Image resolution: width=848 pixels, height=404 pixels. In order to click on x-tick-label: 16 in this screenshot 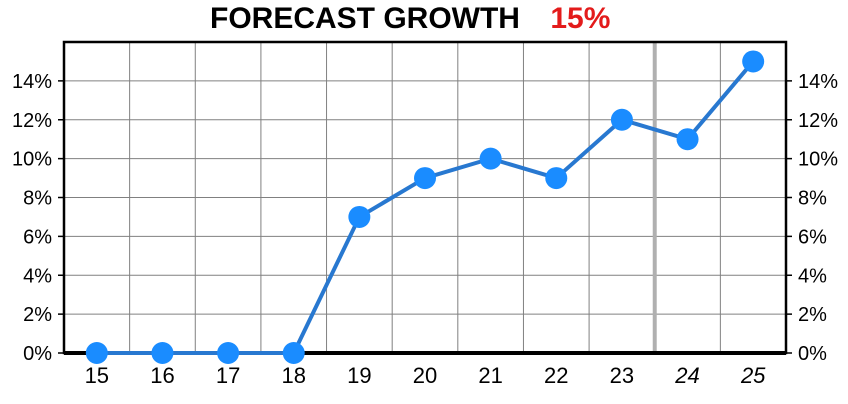, I will do `click(162, 375)`.